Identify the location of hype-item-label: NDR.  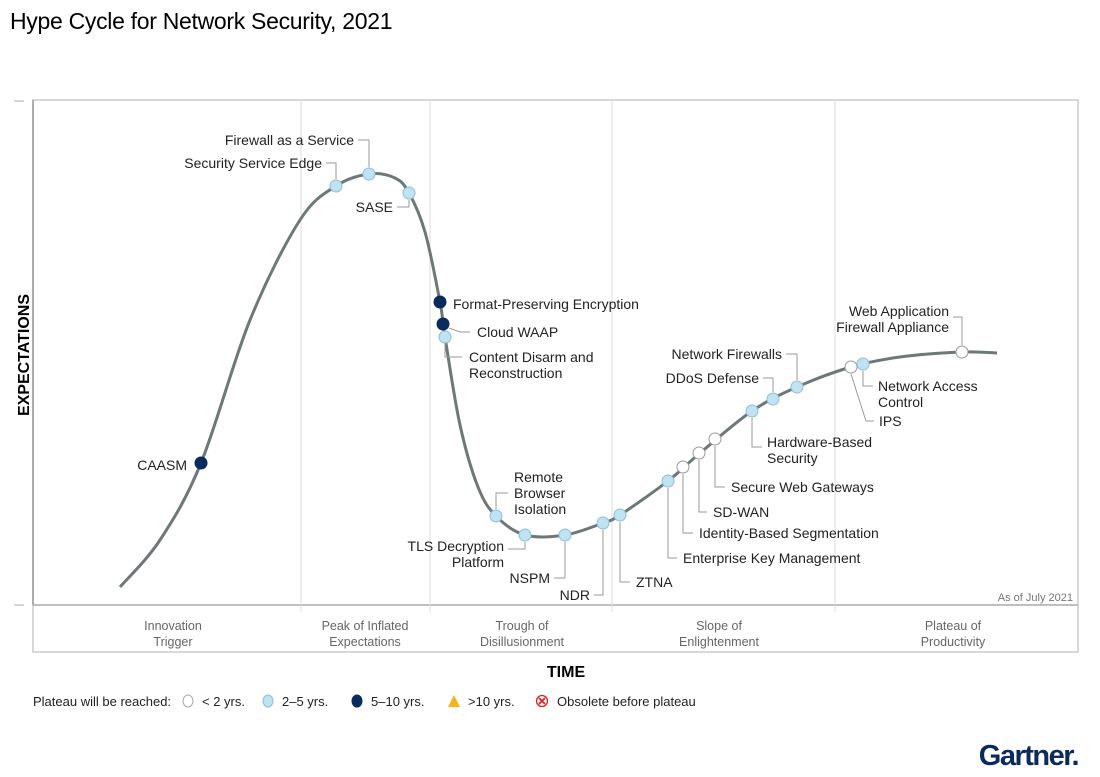
(575, 595).